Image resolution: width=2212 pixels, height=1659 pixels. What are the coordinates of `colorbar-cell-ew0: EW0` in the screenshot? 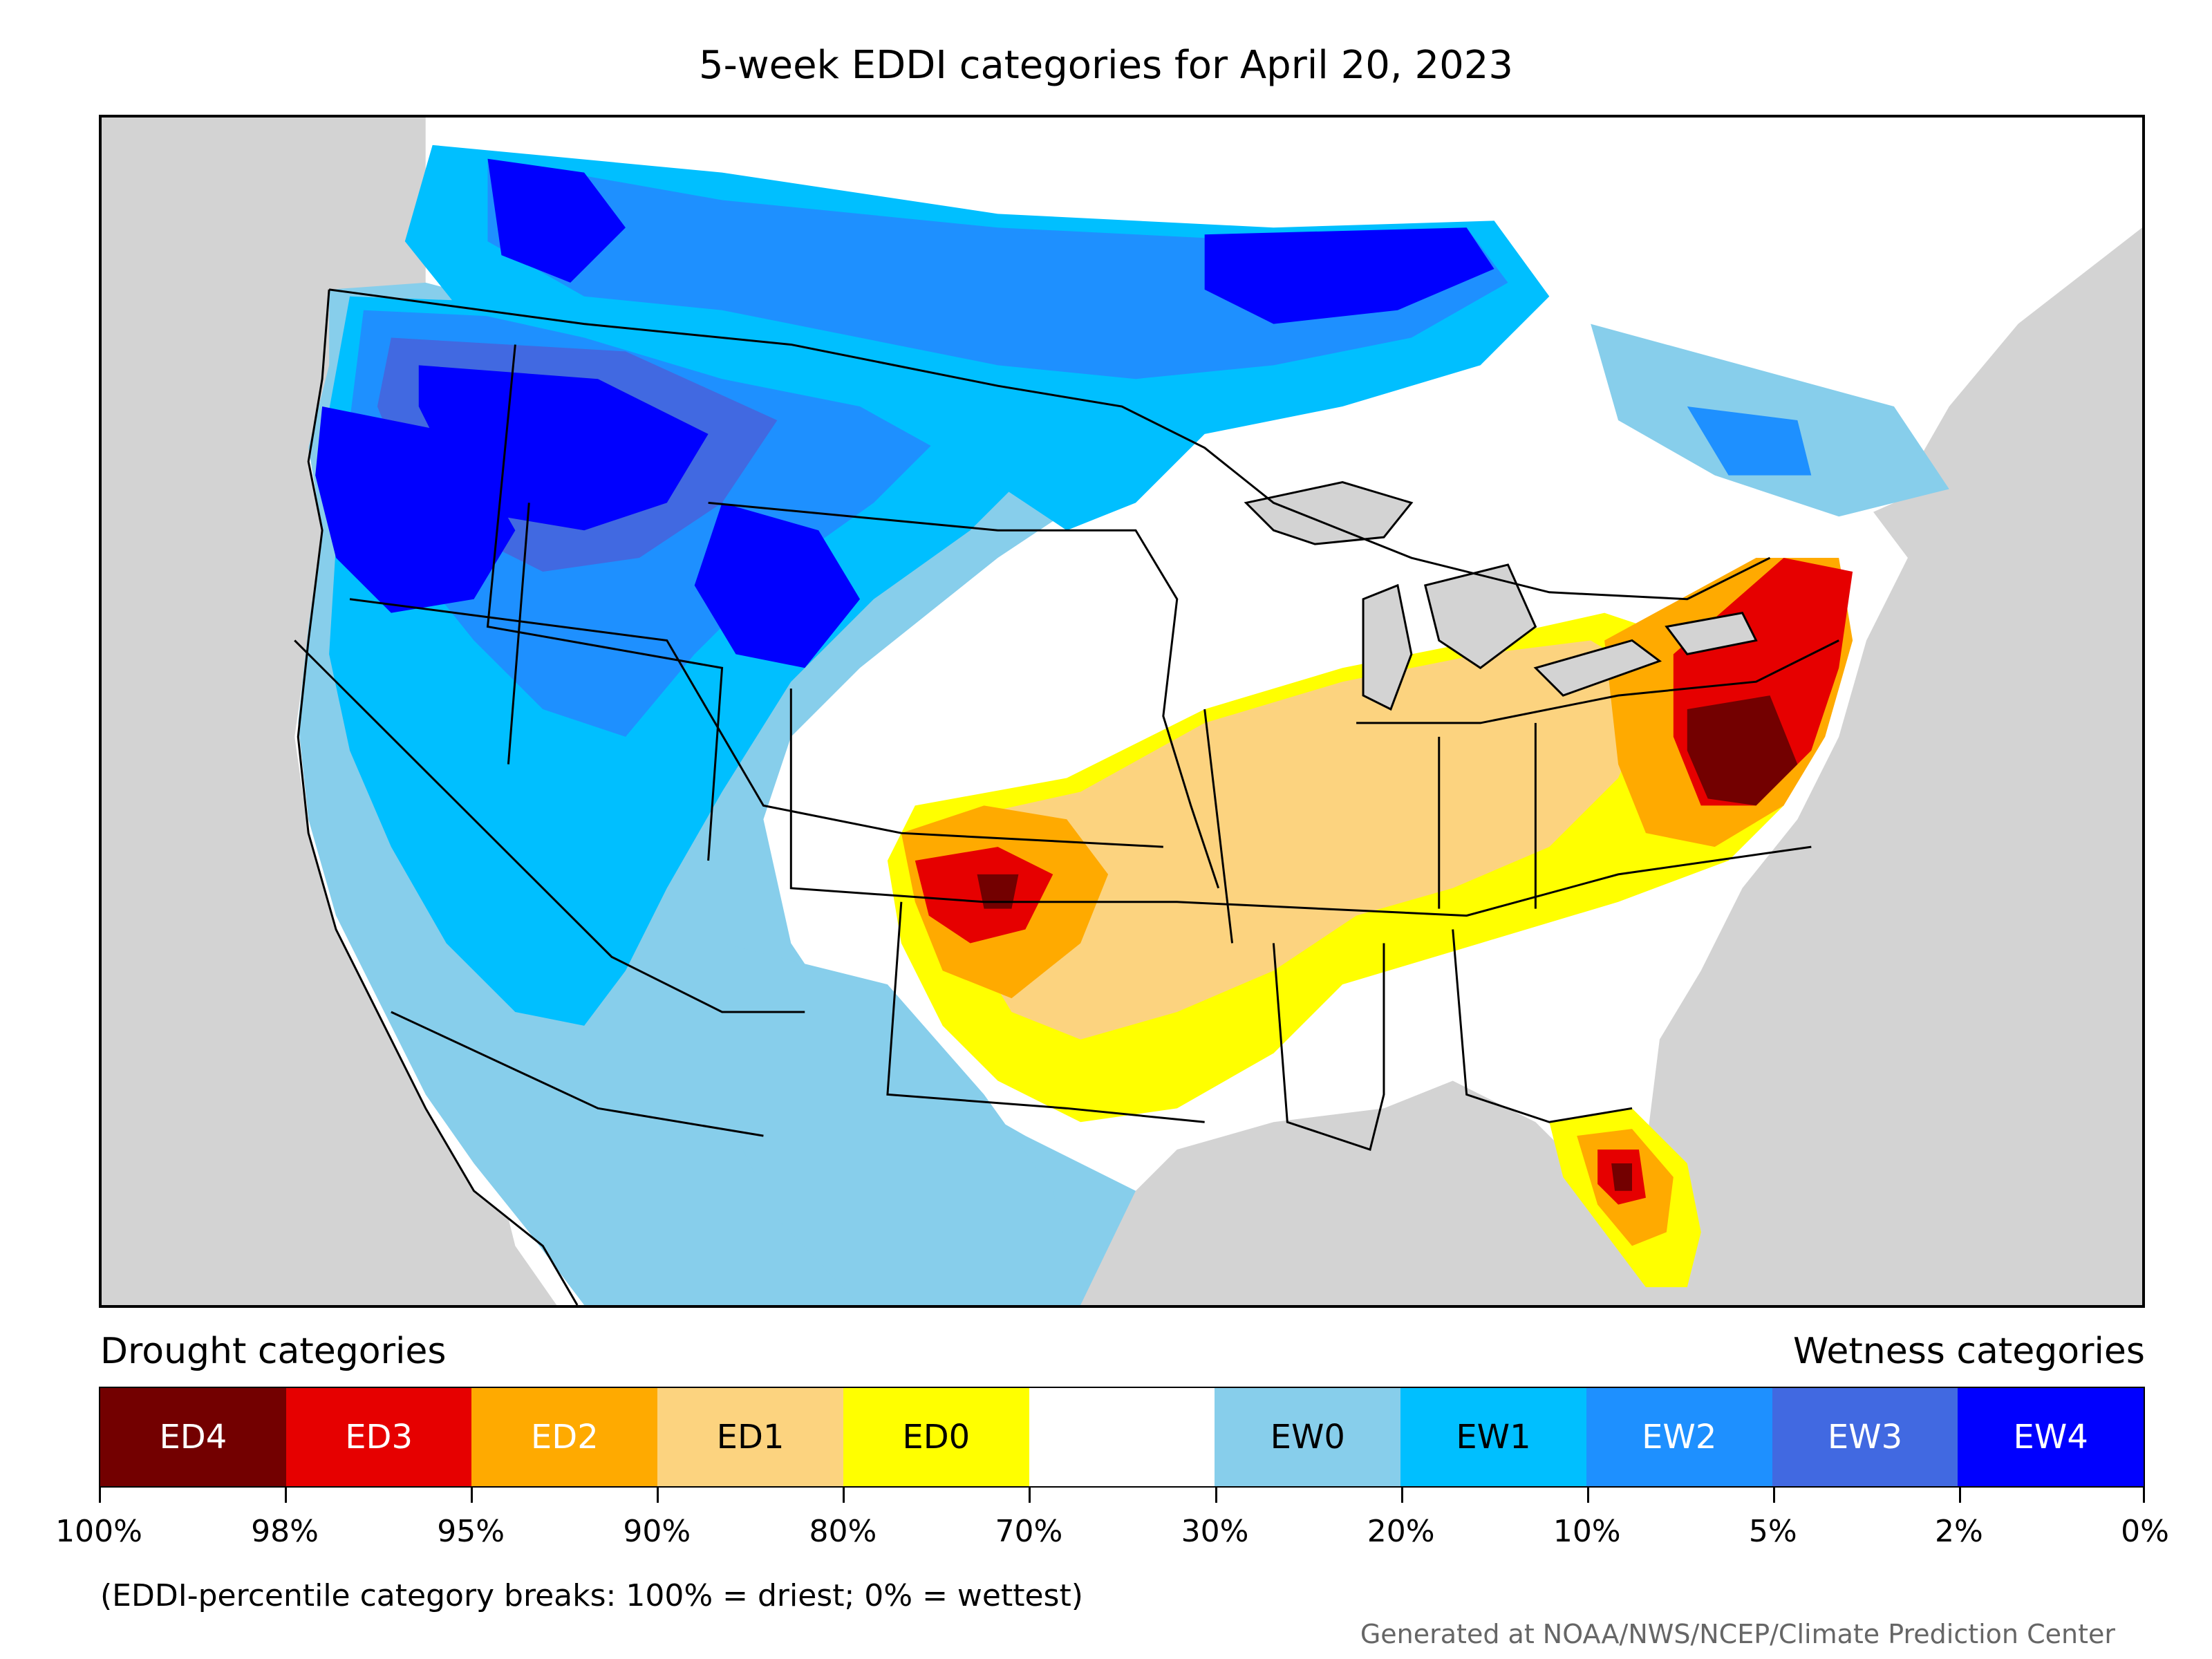 It's located at (1308, 1437).